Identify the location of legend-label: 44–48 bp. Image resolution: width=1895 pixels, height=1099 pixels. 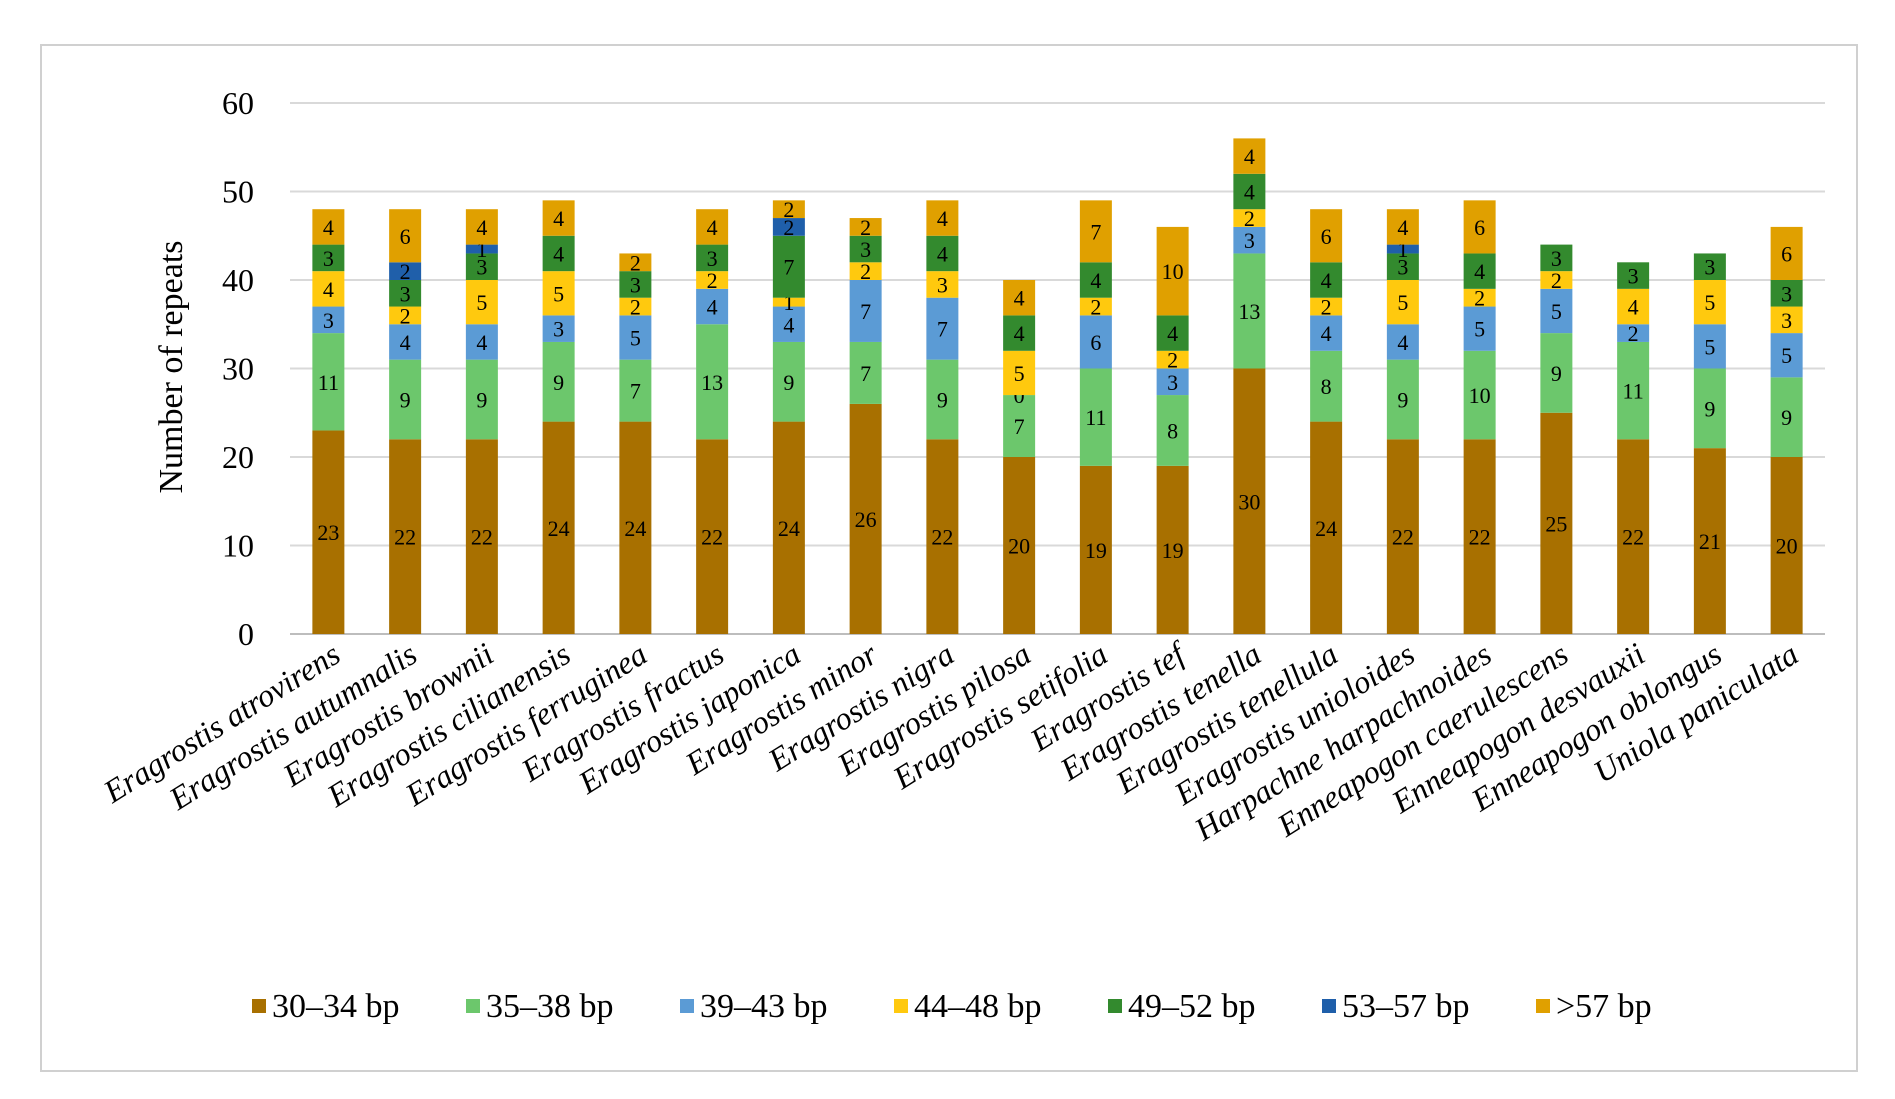
(978, 1006).